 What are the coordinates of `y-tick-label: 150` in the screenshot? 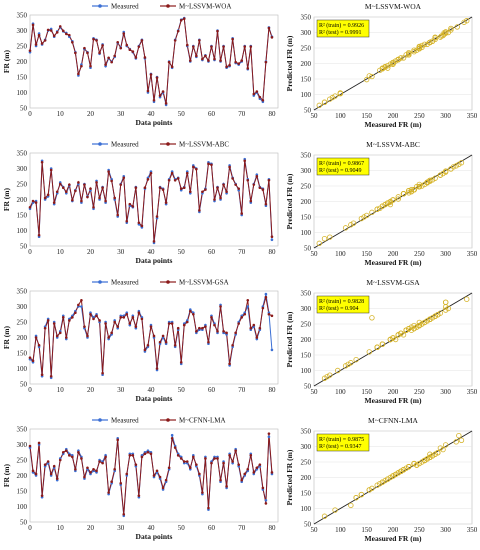 It's located at (306, 218).